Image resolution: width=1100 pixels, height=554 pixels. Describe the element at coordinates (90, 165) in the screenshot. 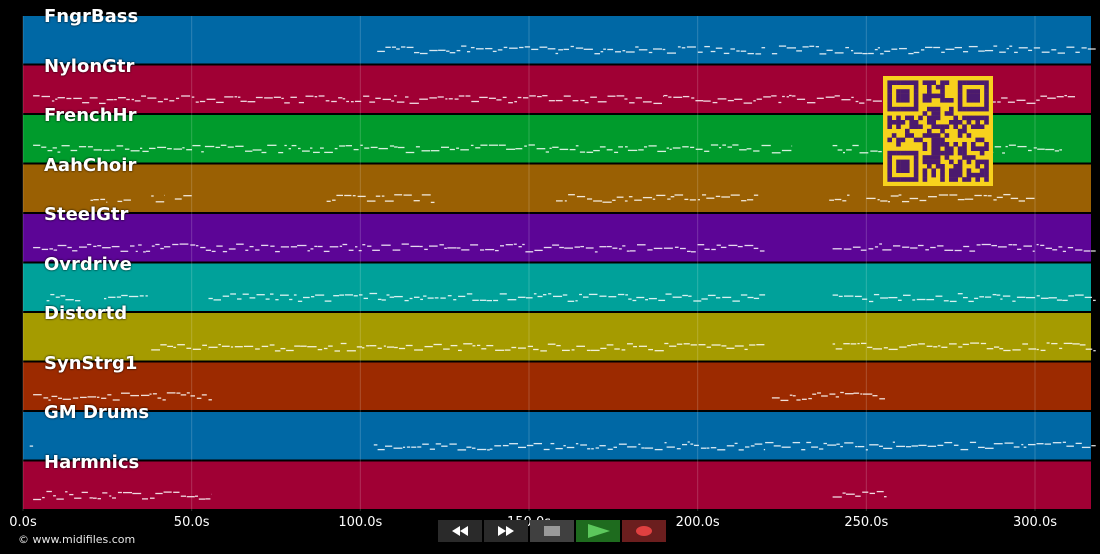

I see `track-label: AahChoir` at that location.